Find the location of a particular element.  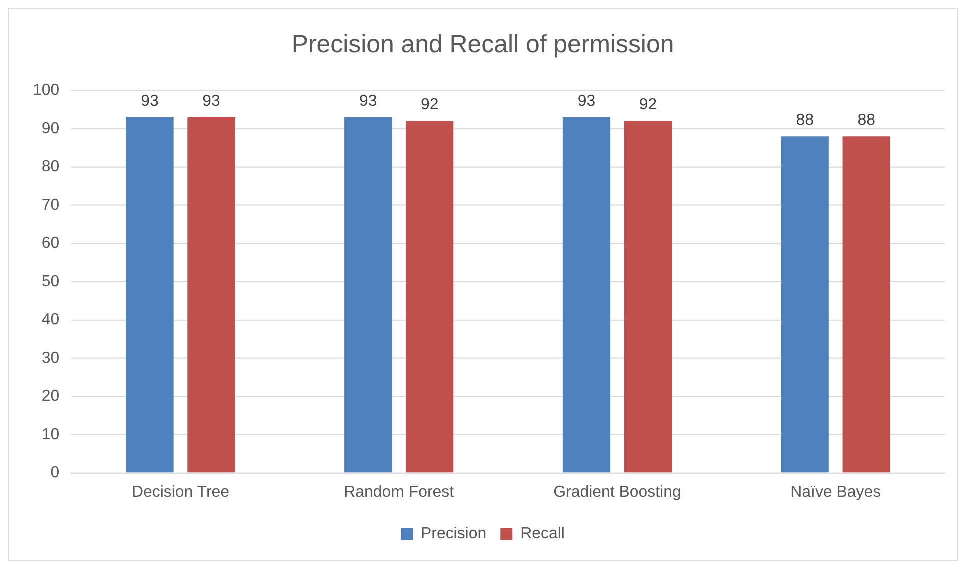

y-tick-label: 20 is located at coordinates (51, 397).